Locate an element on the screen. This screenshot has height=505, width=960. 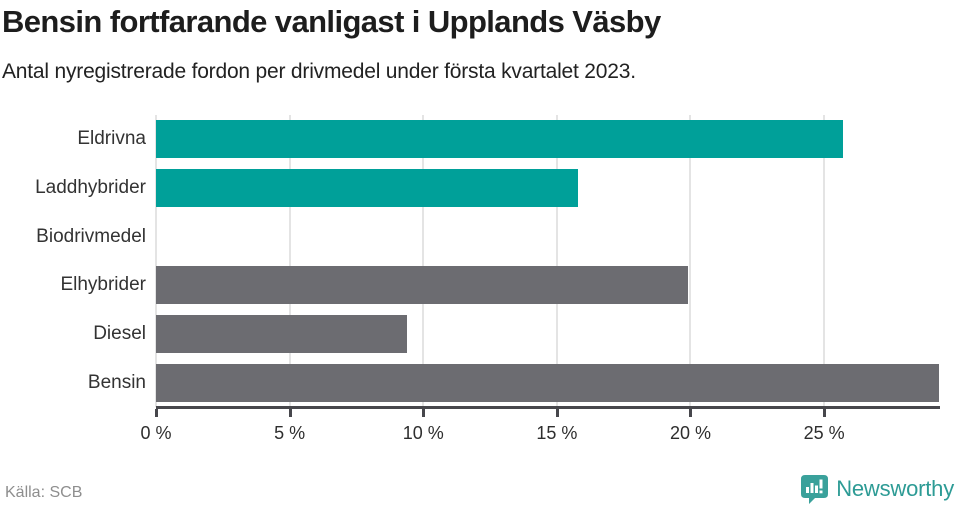
x-axis-tick-label: 10 % is located at coordinates (423, 433).